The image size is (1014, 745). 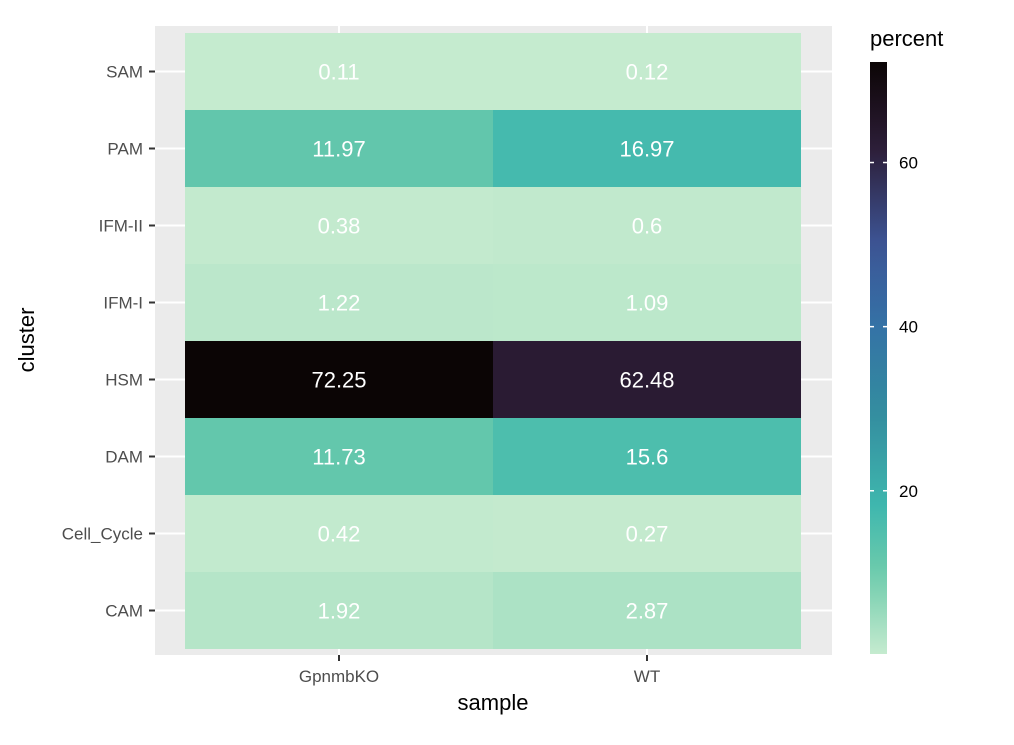 What do you see at coordinates (493, 702) in the screenshot?
I see `x-axis-title: sample` at bounding box center [493, 702].